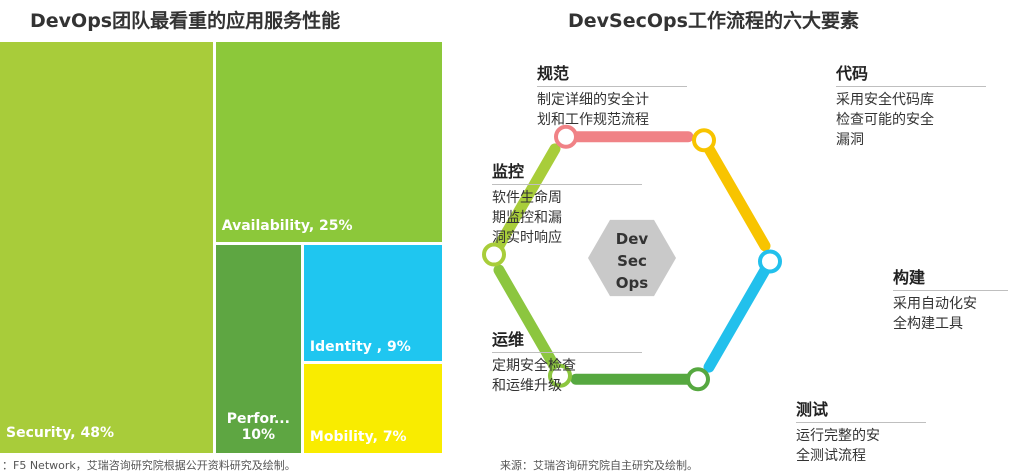 This screenshot has height=476, width=1010. I want to click on cycle-segment-code, so click(737, 197).